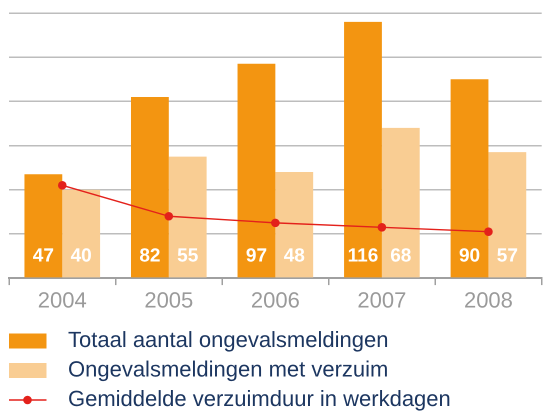 This screenshot has height=412, width=546. What do you see at coordinates (43, 256) in the screenshot?
I see `data-label: 47` at bounding box center [43, 256].